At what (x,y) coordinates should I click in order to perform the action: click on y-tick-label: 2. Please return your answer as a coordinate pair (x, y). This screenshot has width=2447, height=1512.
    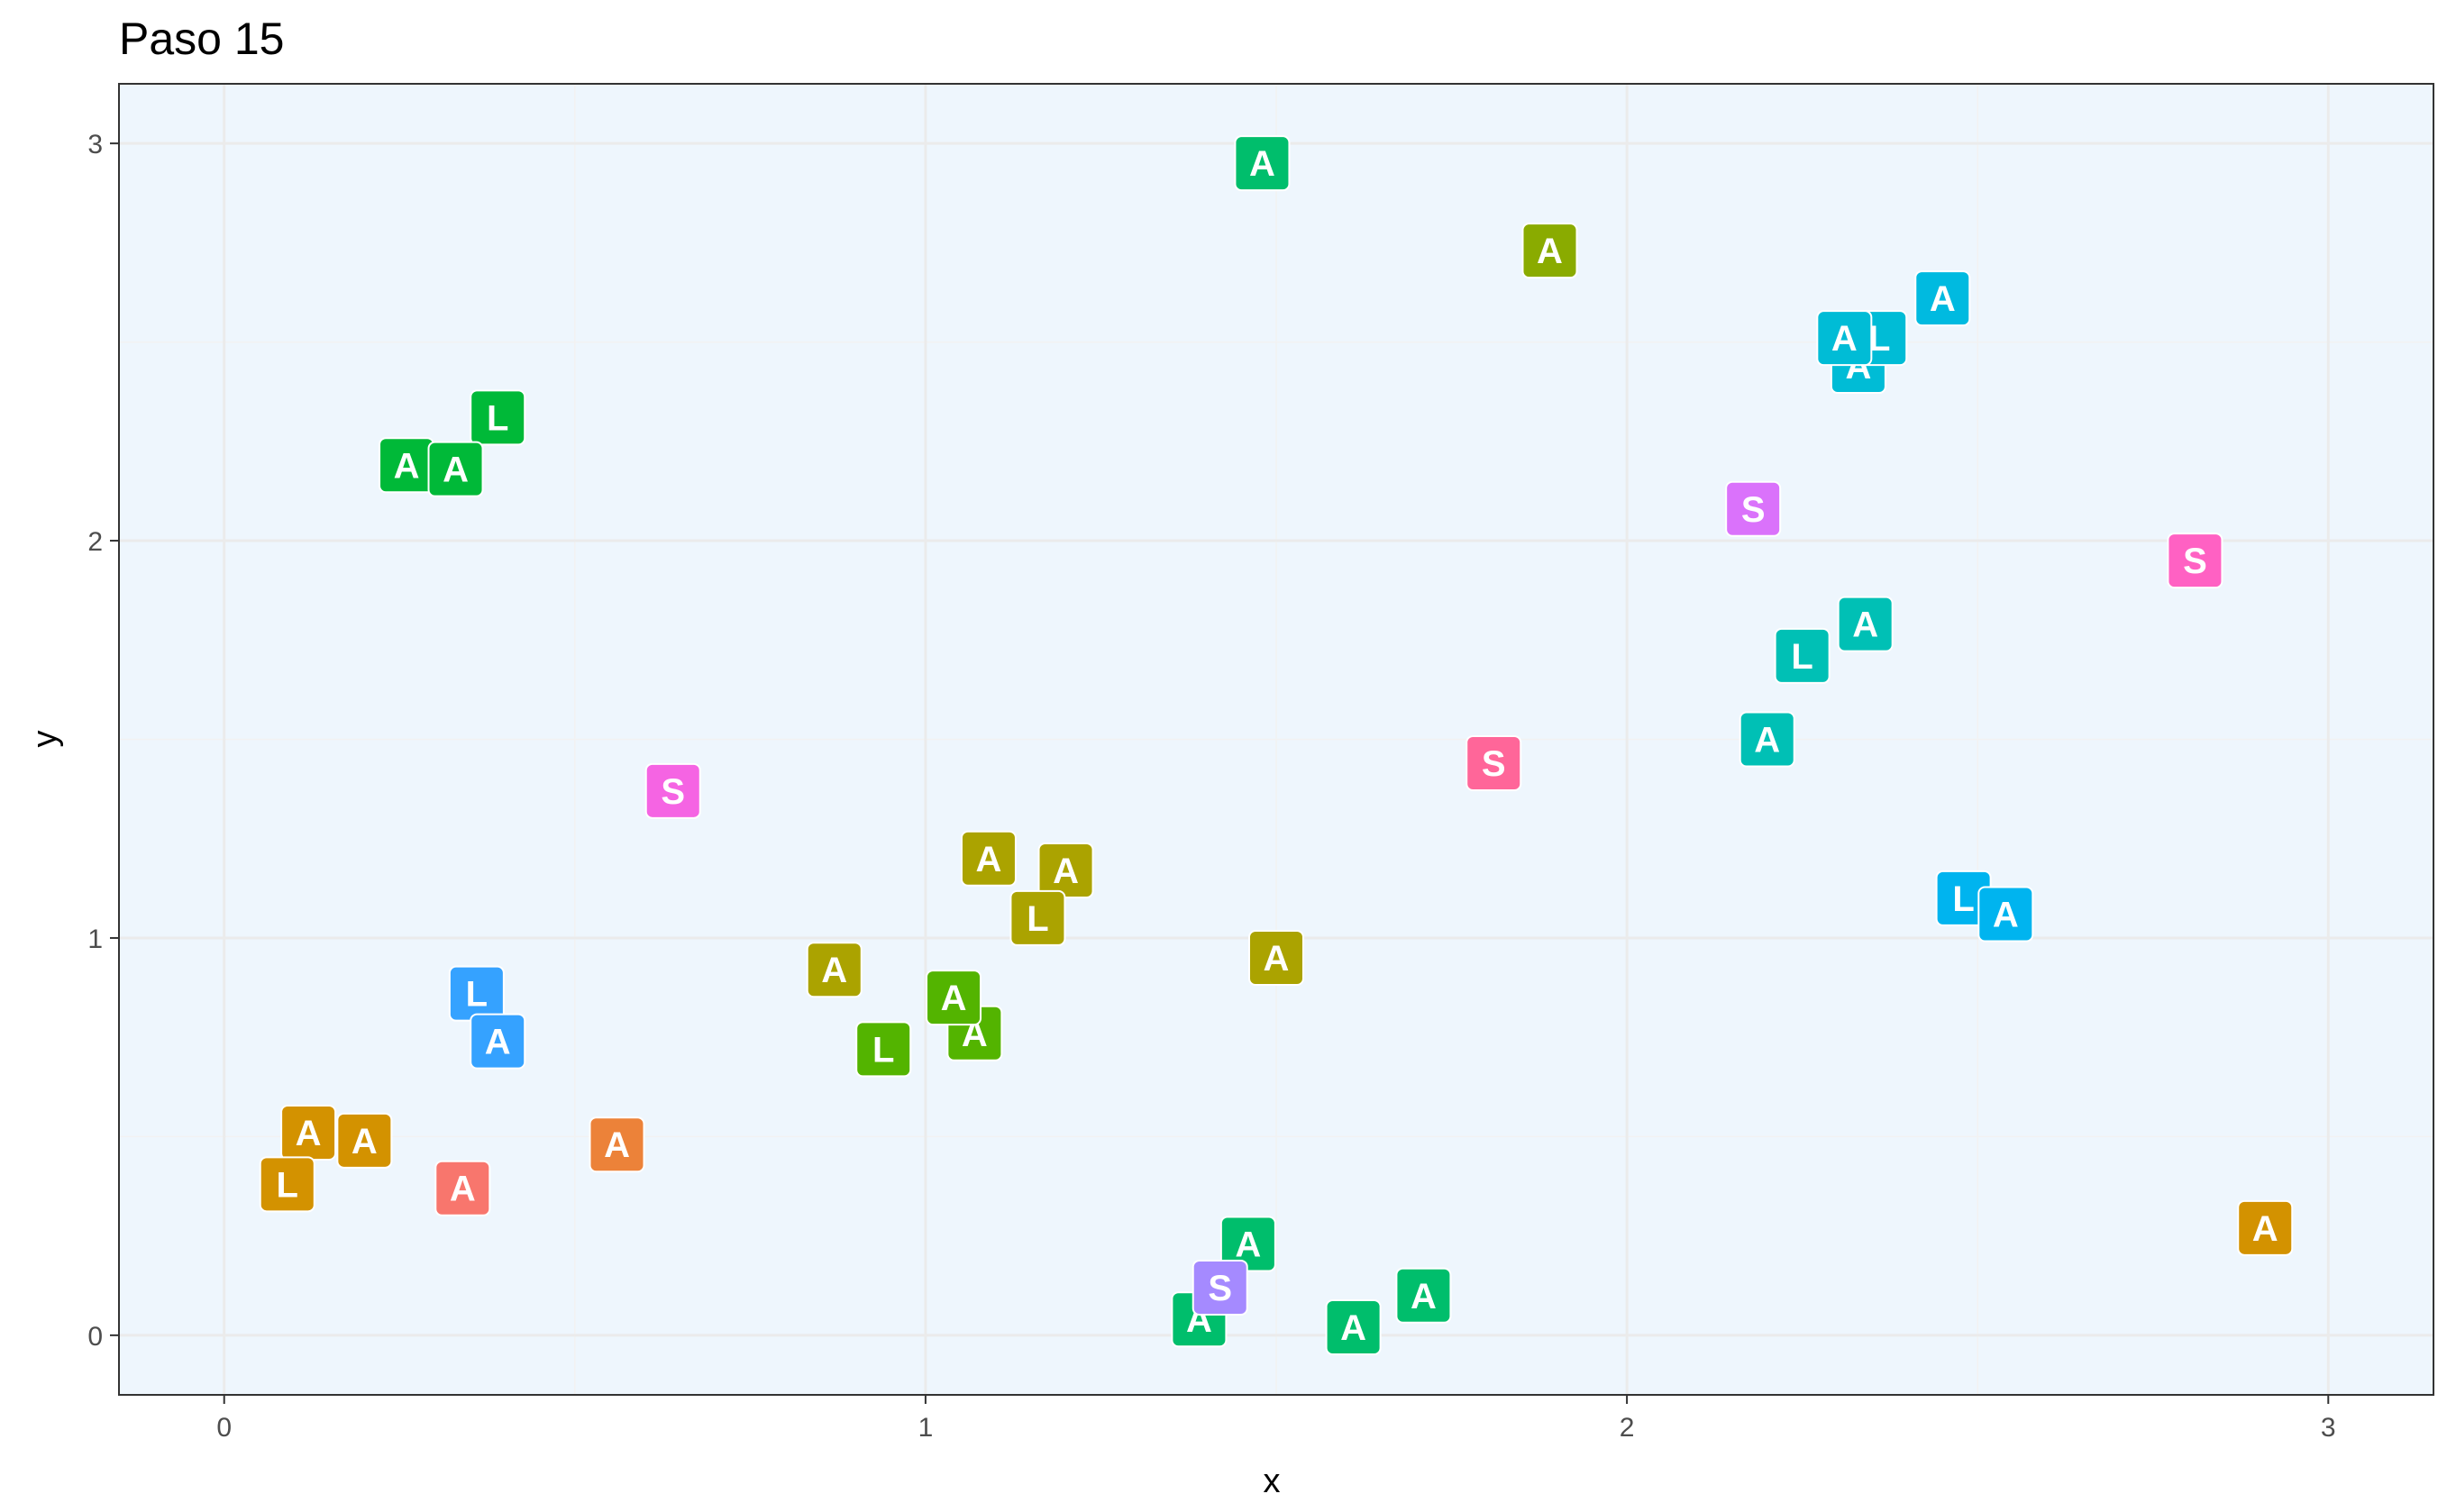
    Looking at the image, I should click on (95, 542).